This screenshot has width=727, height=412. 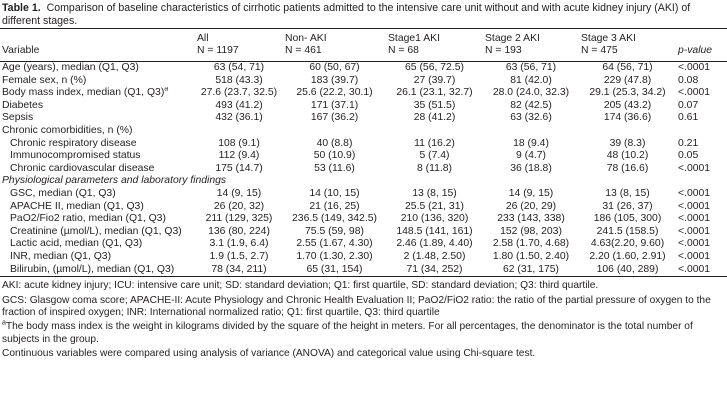 What do you see at coordinates (627, 67) in the screenshot?
I see `cell-stage3: 64 (56, 71)` at bounding box center [627, 67].